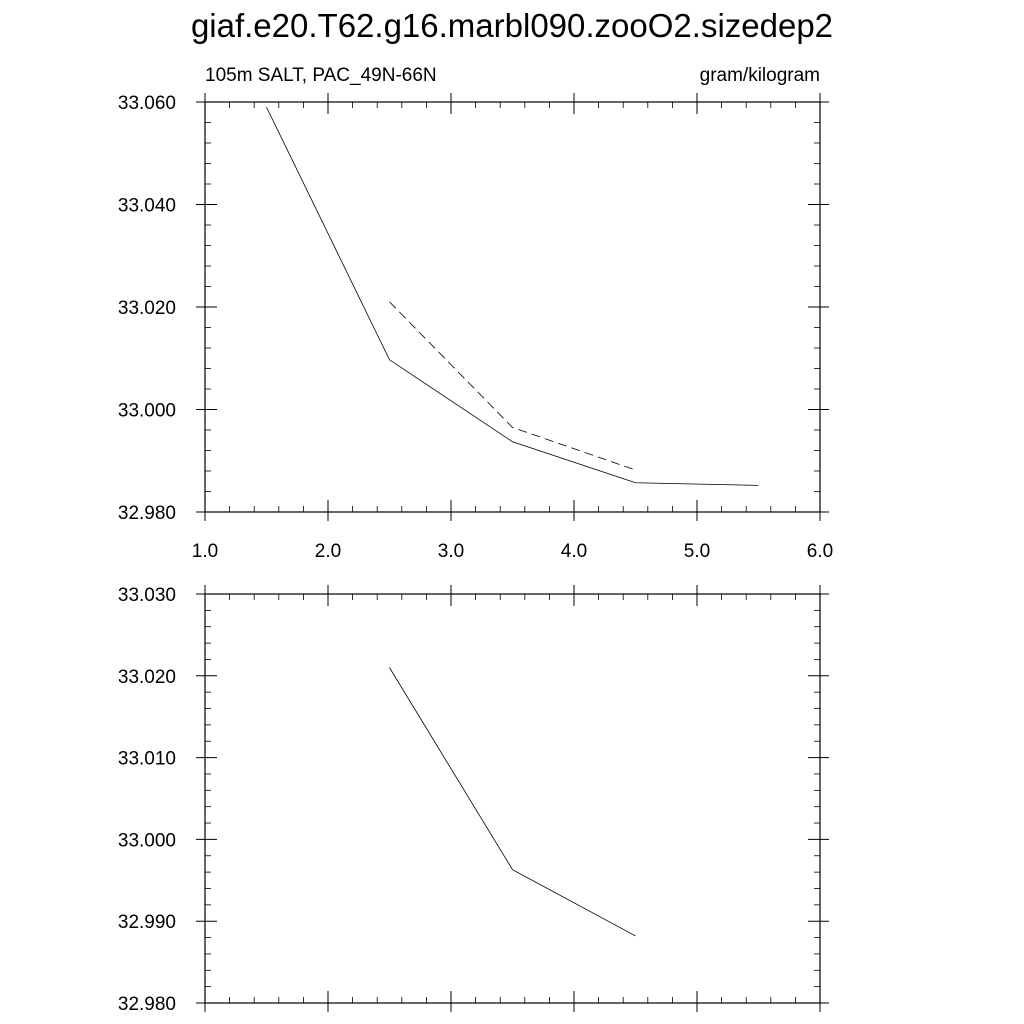 This screenshot has width=1024, height=1024. I want to click on x-tick-label: 4.0, so click(574, 551).